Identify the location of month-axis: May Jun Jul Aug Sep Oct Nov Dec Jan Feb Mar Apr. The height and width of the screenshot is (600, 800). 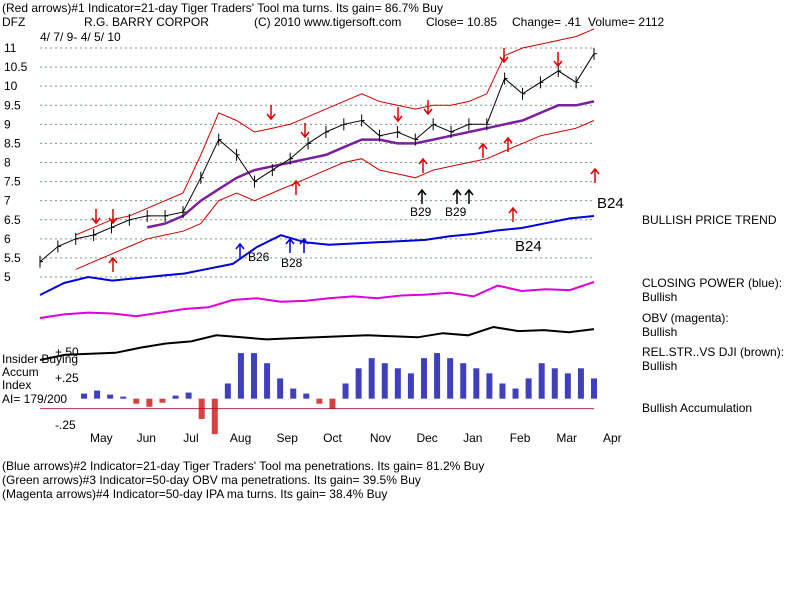
(356, 438).